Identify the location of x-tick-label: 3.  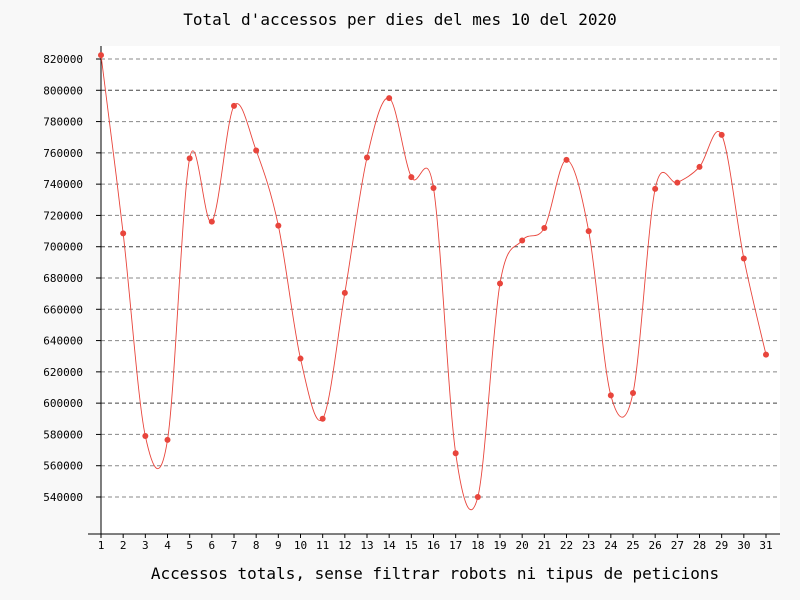
(145, 545).